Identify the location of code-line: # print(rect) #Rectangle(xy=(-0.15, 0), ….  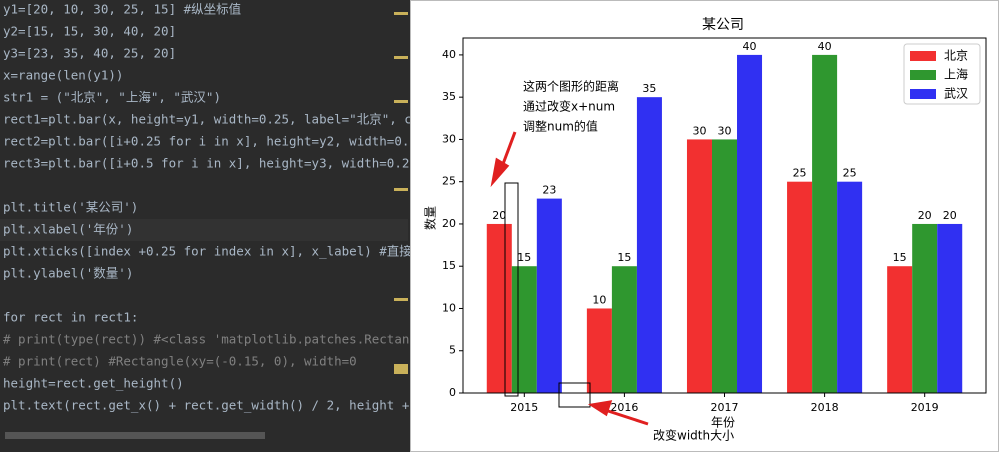
(180, 361).